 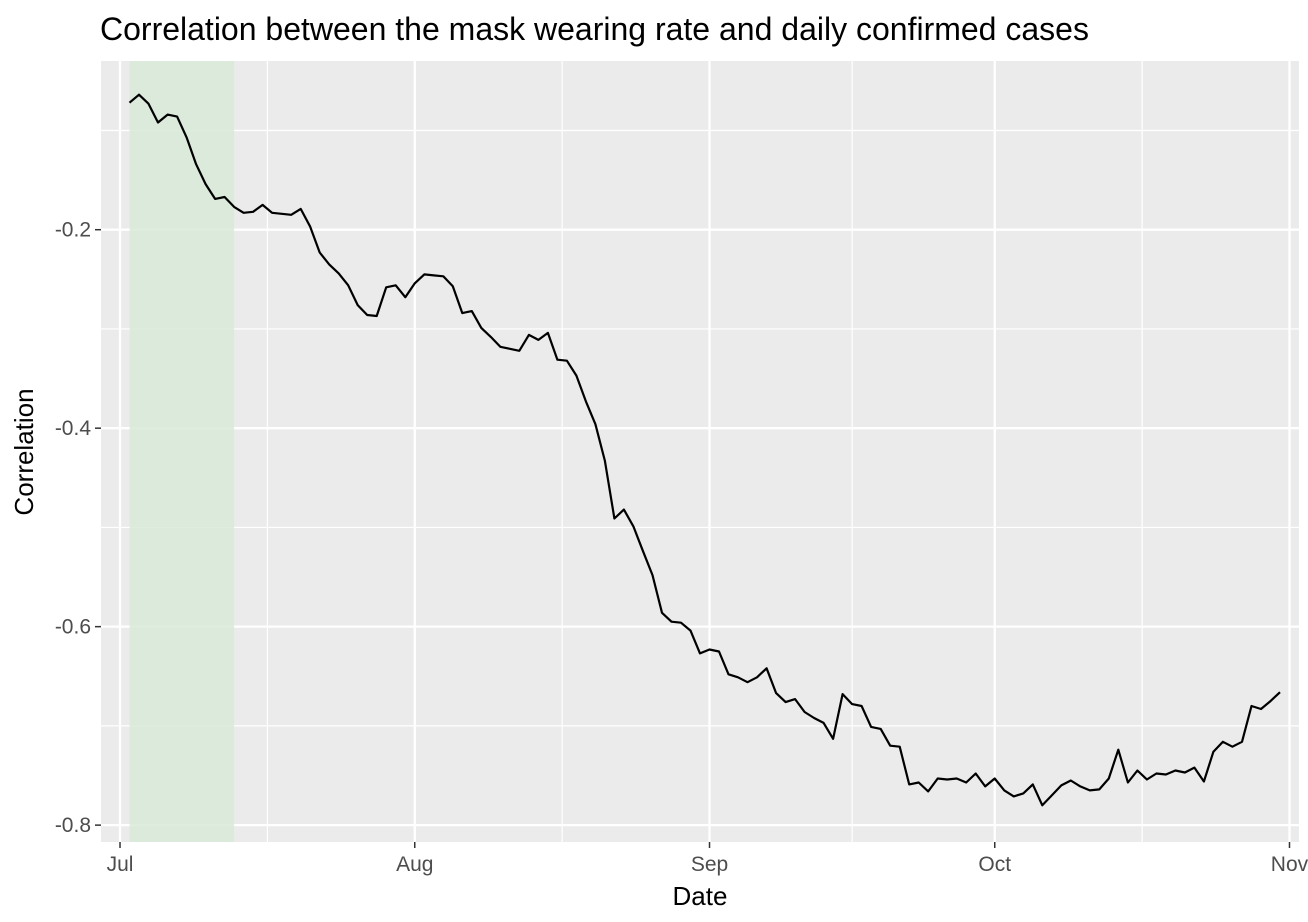 What do you see at coordinates (73, 627) in the screenshot?
I see `y-tick-label: -0.6` at bounding box center [73, 627].